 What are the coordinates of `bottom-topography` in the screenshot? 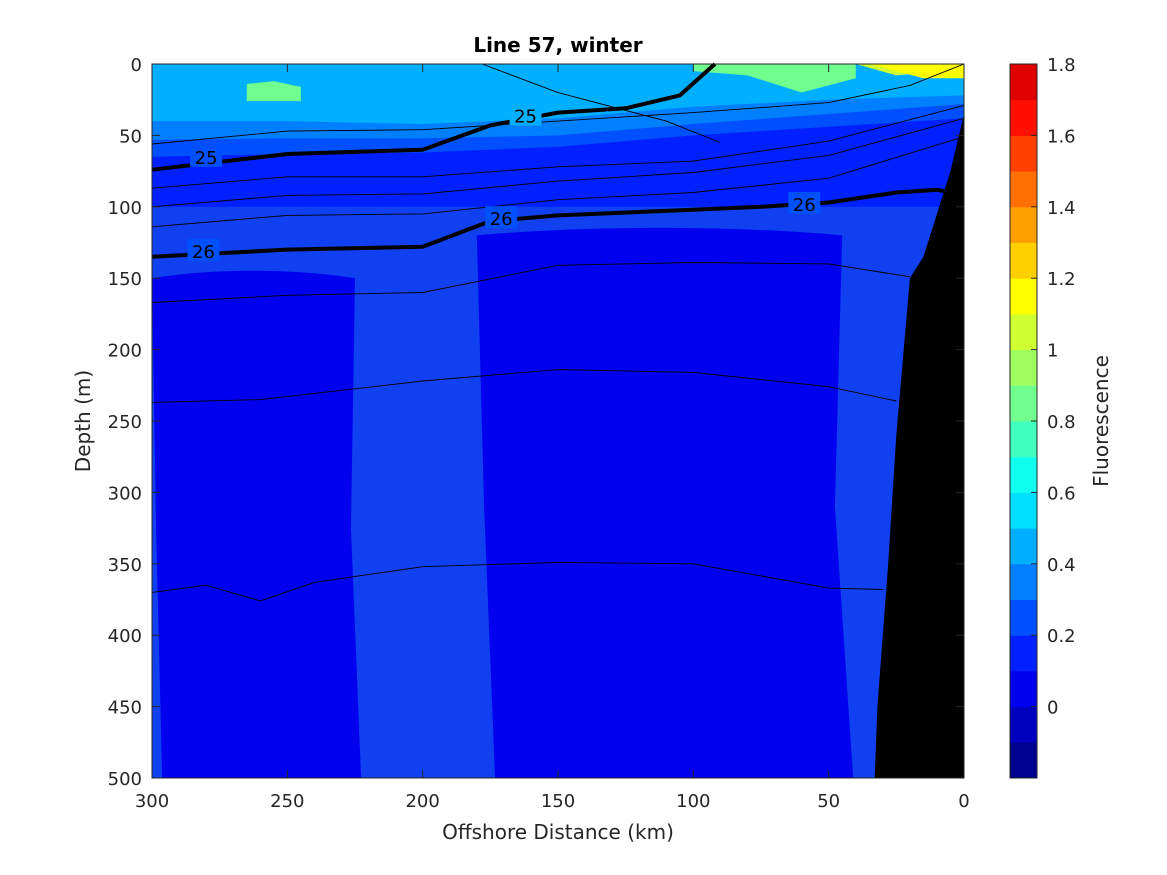 It's located at (919, 446).